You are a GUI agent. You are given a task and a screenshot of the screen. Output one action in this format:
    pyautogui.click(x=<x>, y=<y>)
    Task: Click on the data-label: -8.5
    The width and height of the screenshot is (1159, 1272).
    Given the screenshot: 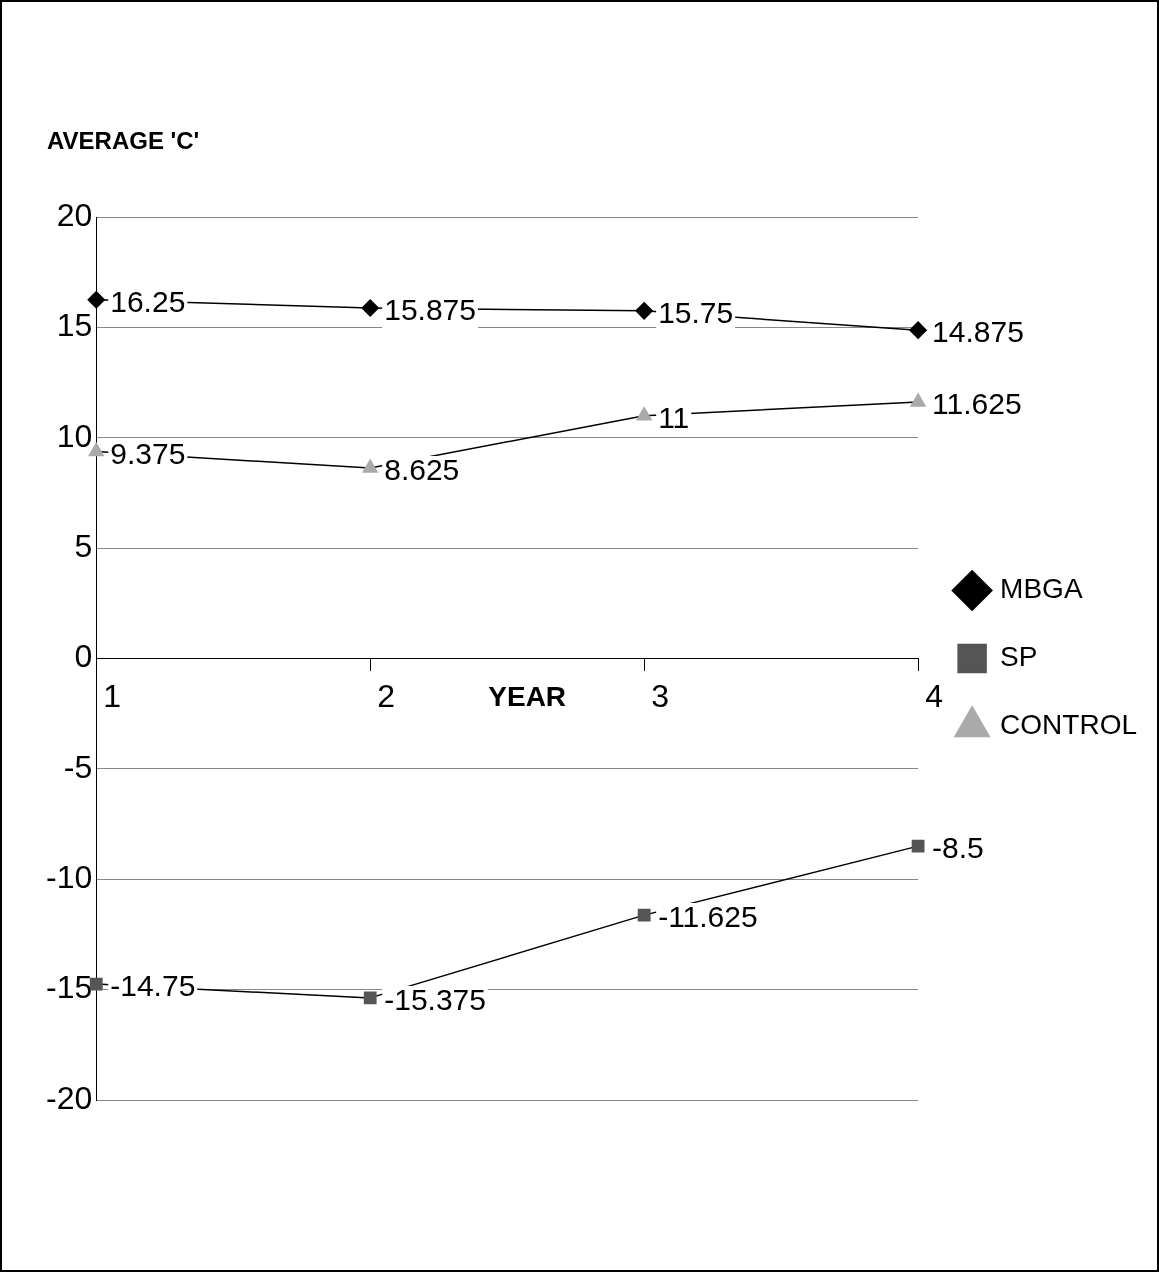 What is the action you would take?
    pyautogui.click(x=958, y=848)
    